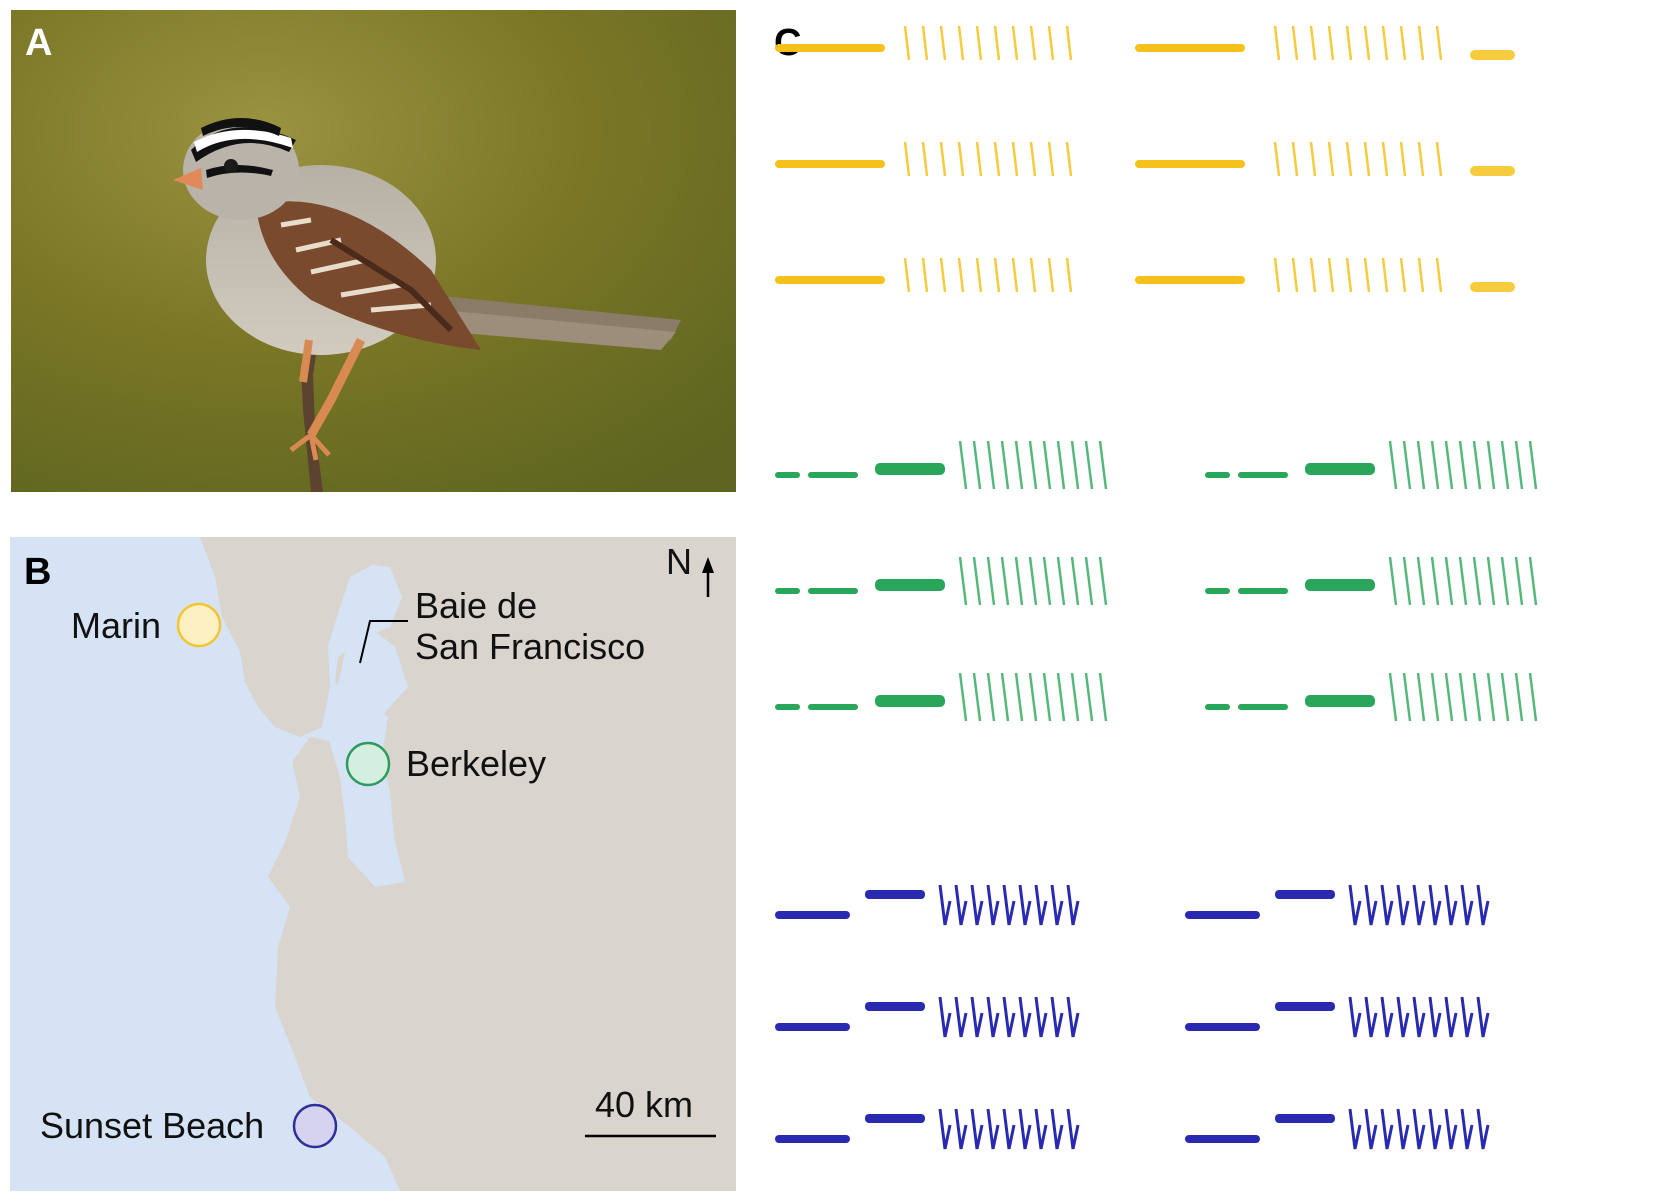  I want to click on sf-peninsula, so click(313, 844).